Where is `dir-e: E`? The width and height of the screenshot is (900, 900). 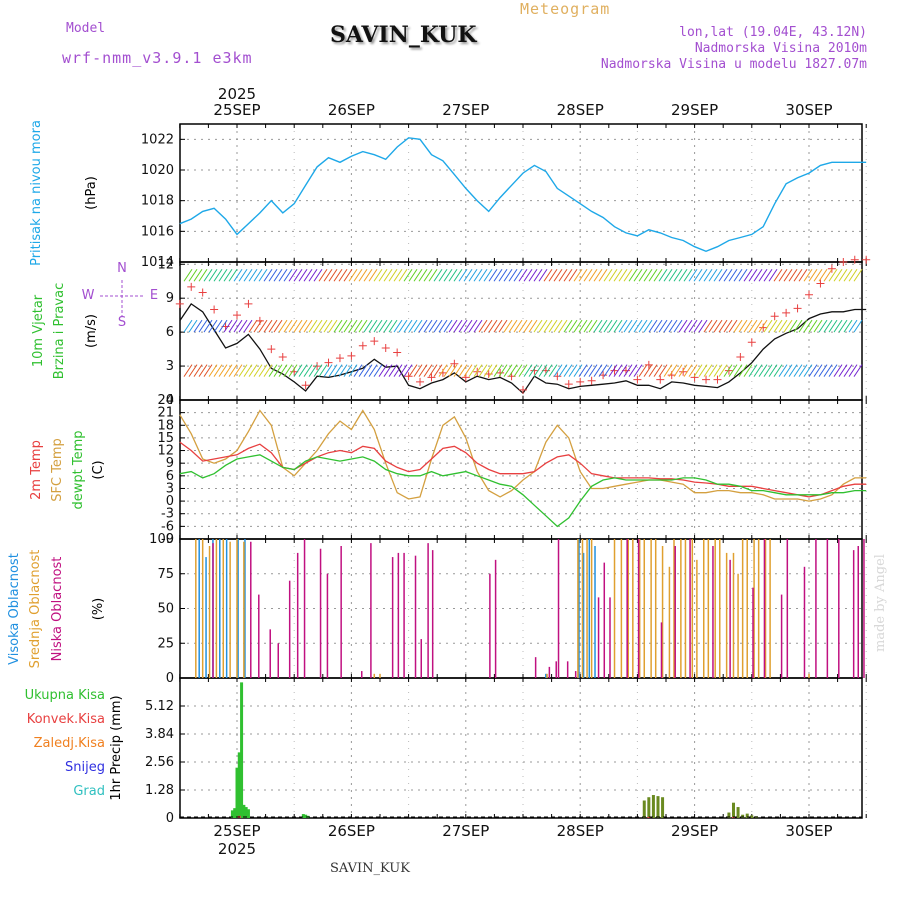
dir-e: E is located at coordinates (154, 295).